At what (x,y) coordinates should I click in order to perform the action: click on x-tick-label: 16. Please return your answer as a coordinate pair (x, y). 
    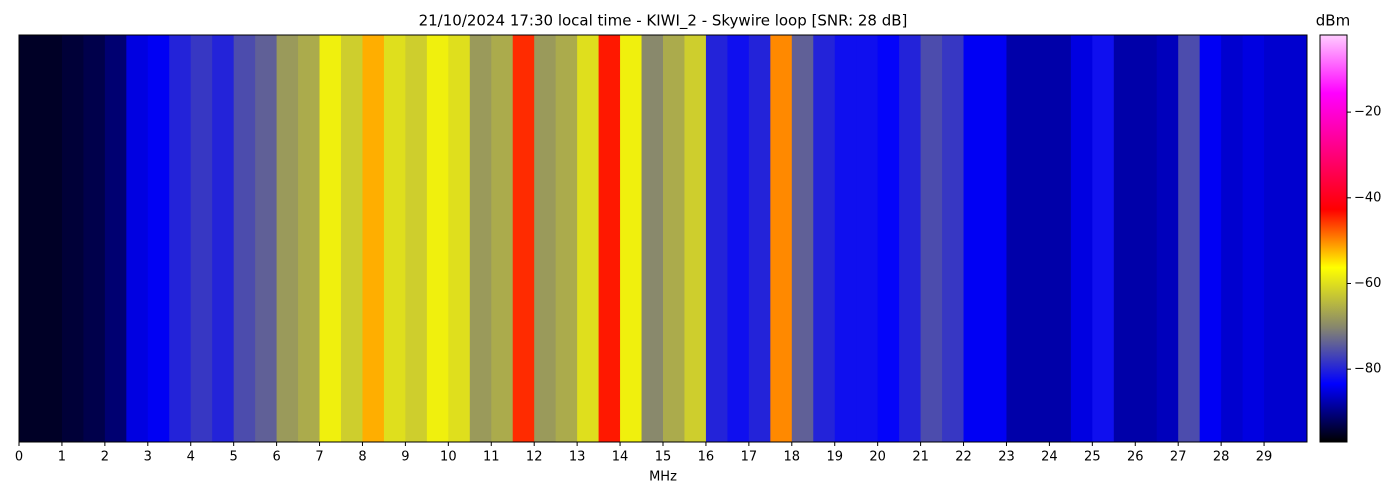
    Looking at the image, I should click on (706, 457).